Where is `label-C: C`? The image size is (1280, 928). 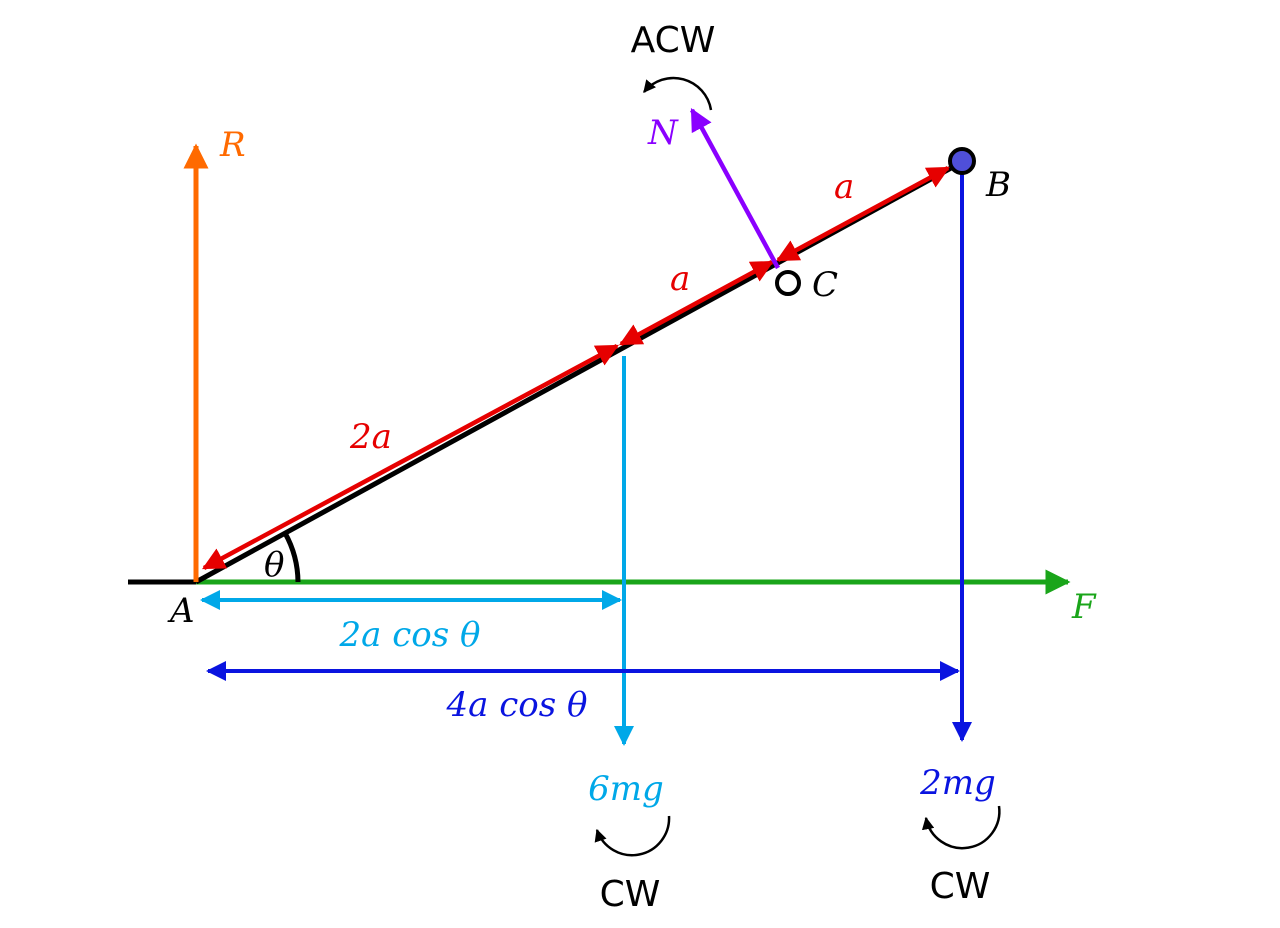 label-C: C is located at coordinates (825, 285).